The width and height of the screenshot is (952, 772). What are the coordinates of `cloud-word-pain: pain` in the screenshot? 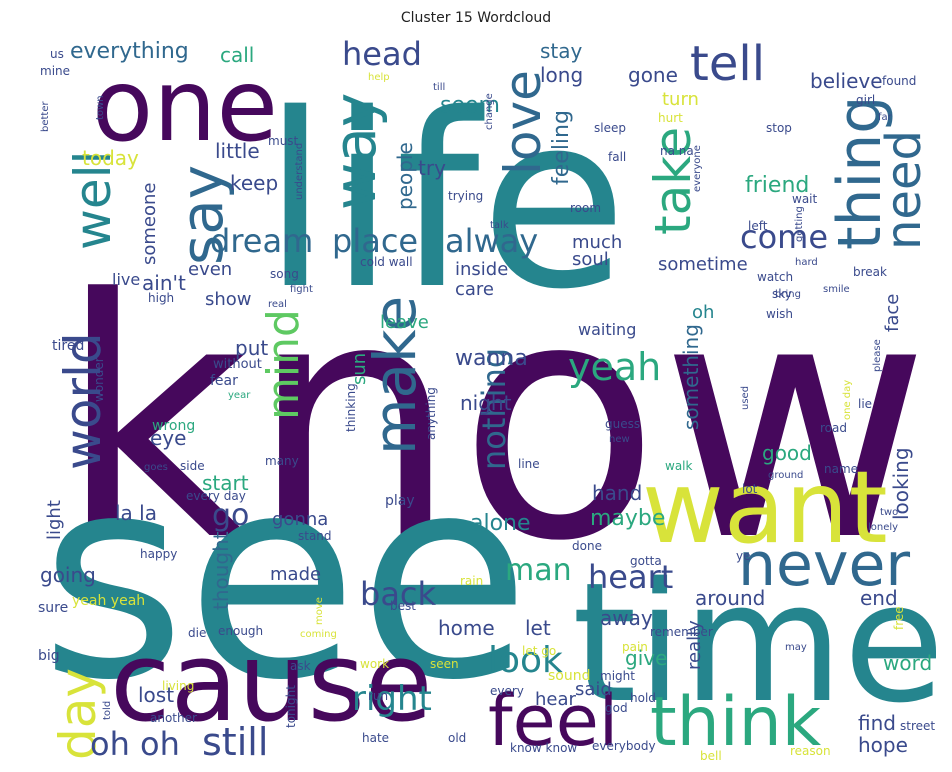 It's located at (635, 647).